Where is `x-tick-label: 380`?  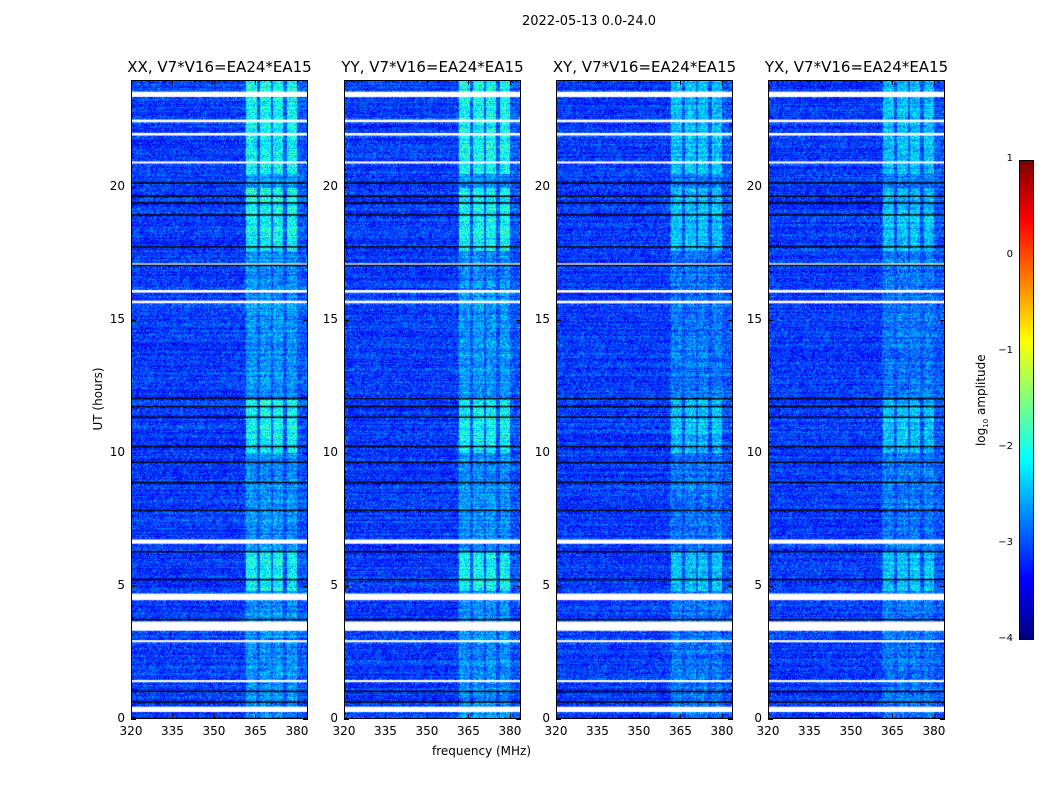 x-tick-label: 380 is located at coordinates (297, 731).